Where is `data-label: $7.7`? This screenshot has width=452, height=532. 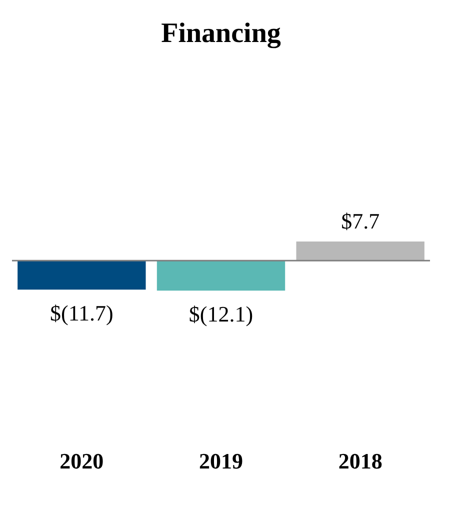 data-label: $7.7 is located at coordinates (360, 221).